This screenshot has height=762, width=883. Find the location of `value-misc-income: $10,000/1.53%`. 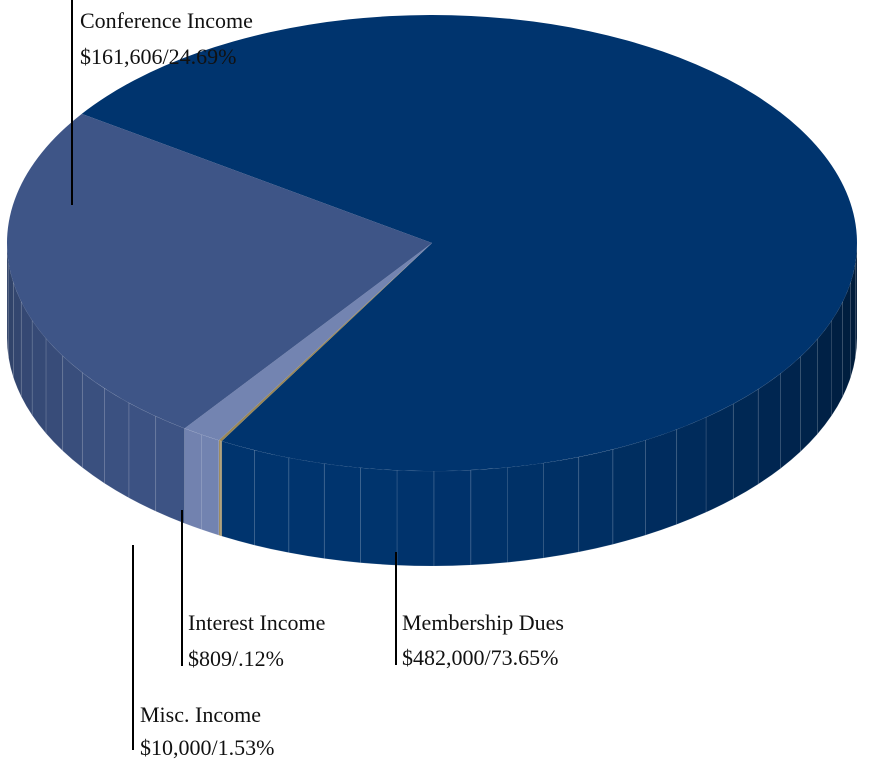

value-misc-income: $10,000/1.53% is located at coordinates (207, 747).